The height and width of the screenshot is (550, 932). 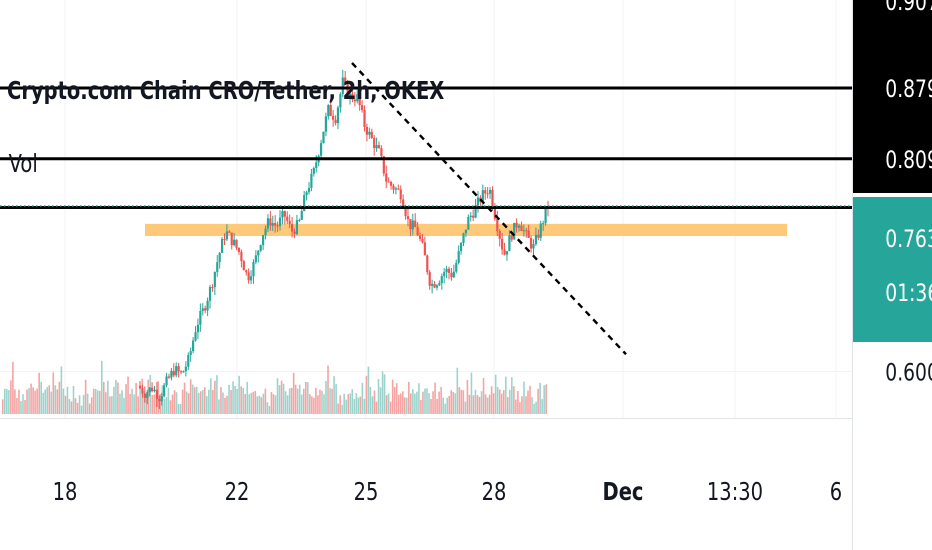 What do you see at coordinates (23, 164) in the screenshot?
I see `volume-label: Vol` at bounding box center [23, 164].